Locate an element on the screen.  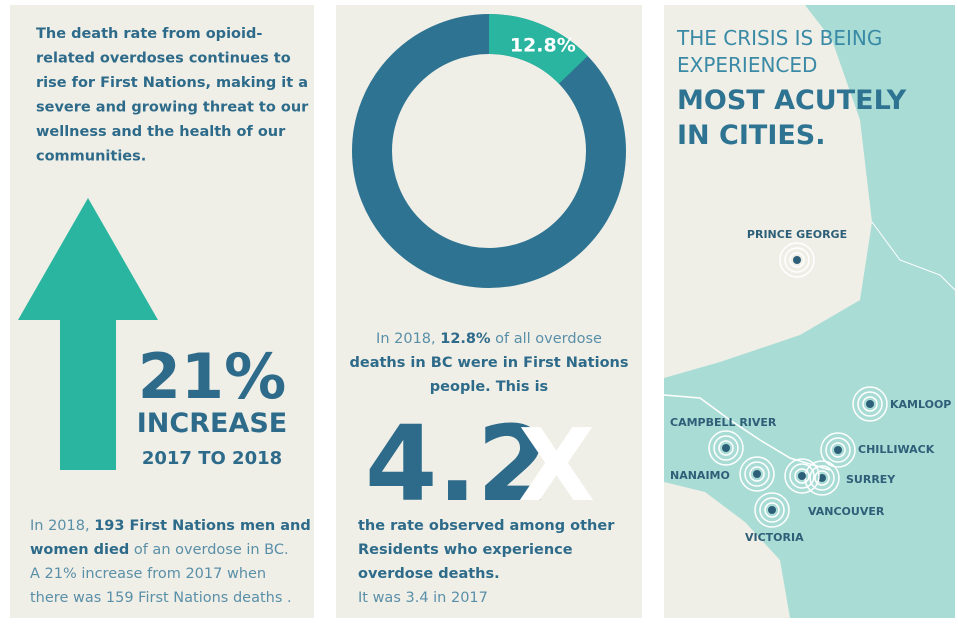
text-line: rise for First Nations, making it a is located at coordinates (172, 83).